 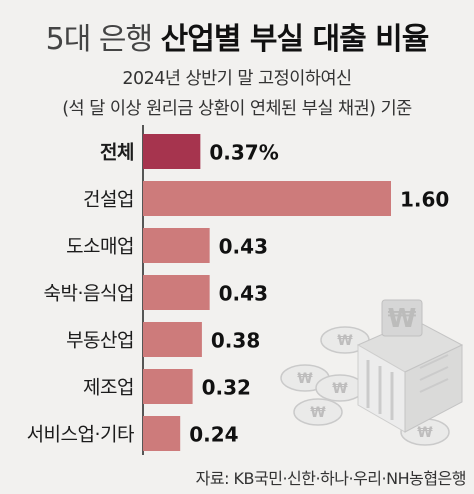 What do you see at coordinates (99, 39) in the screenshot?
I see `title-light: 5대 은행` at bounding box center [99, 39].